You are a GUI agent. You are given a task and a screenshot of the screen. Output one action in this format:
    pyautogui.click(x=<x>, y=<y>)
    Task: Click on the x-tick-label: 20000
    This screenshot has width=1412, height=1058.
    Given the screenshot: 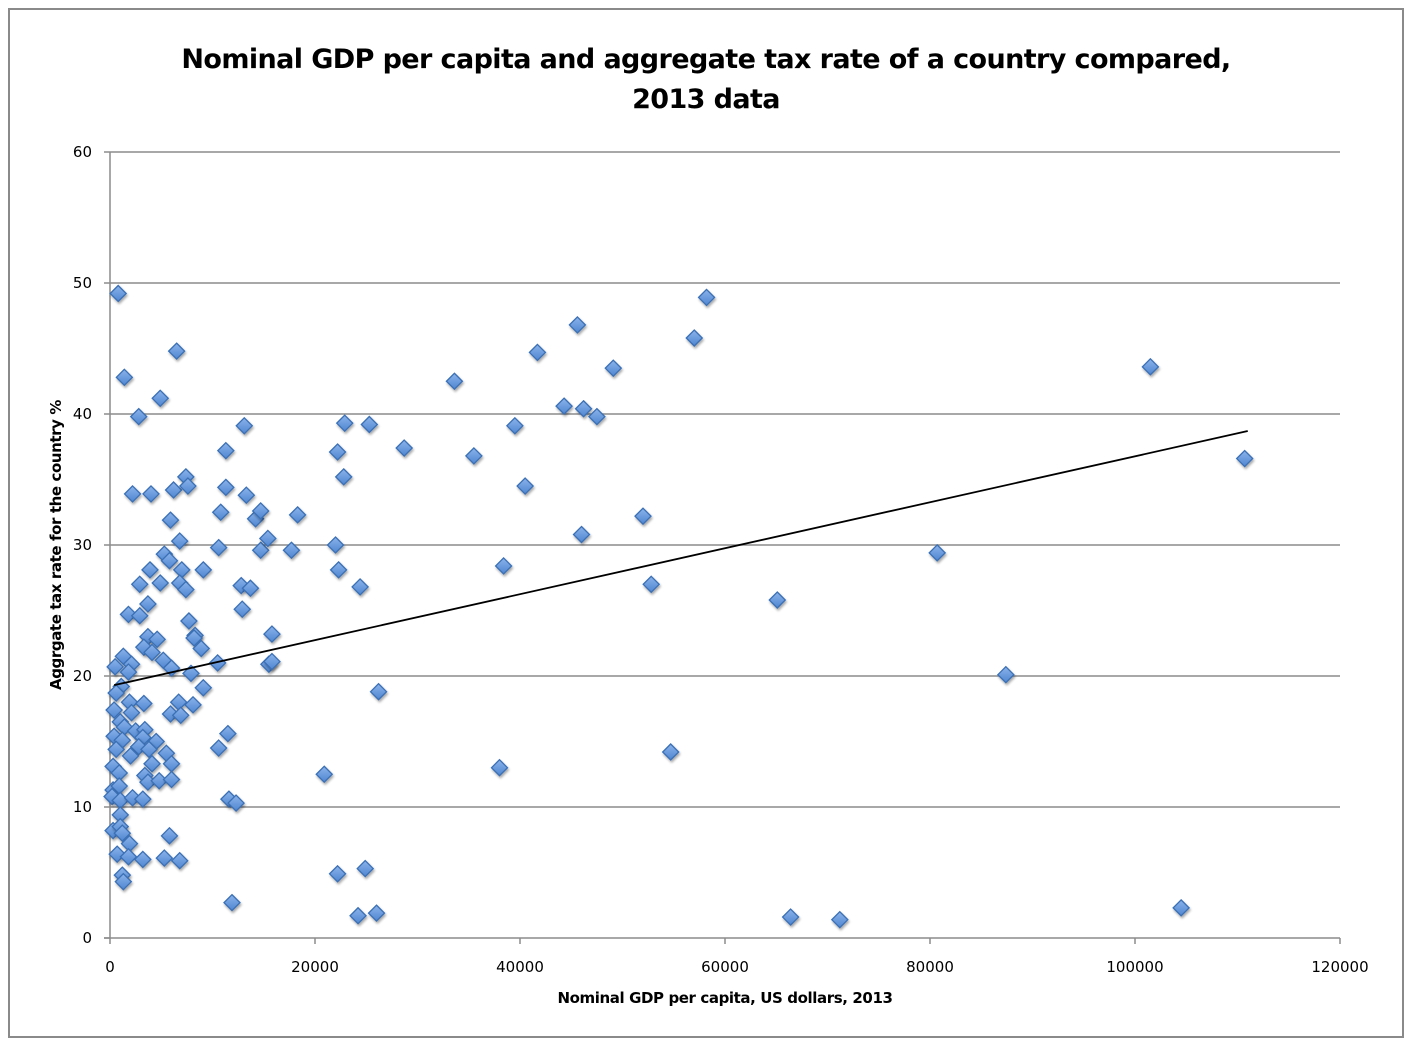 What is the action you would take?
    pyautogui.click(x=315, y=967)
    